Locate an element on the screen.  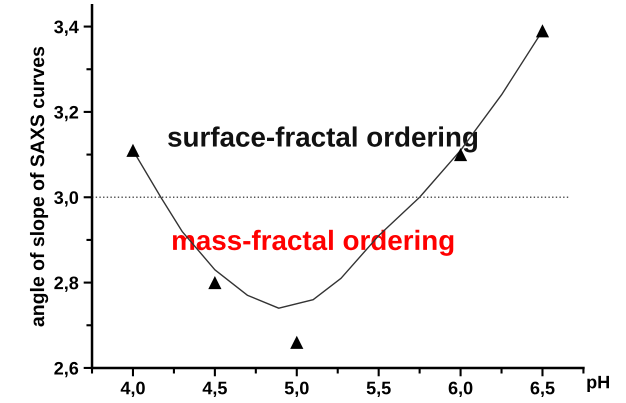
y-tick-label: 3,2 is located at coordinates (66, 114).